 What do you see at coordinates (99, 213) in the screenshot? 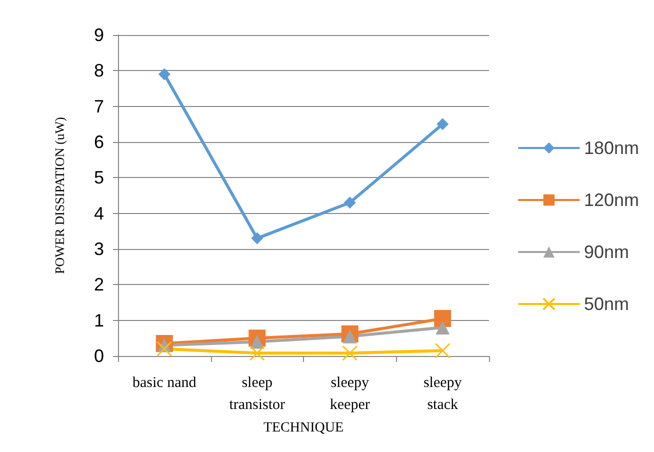
I see `y-tick-label: 4` at bounding box center [99, 213].